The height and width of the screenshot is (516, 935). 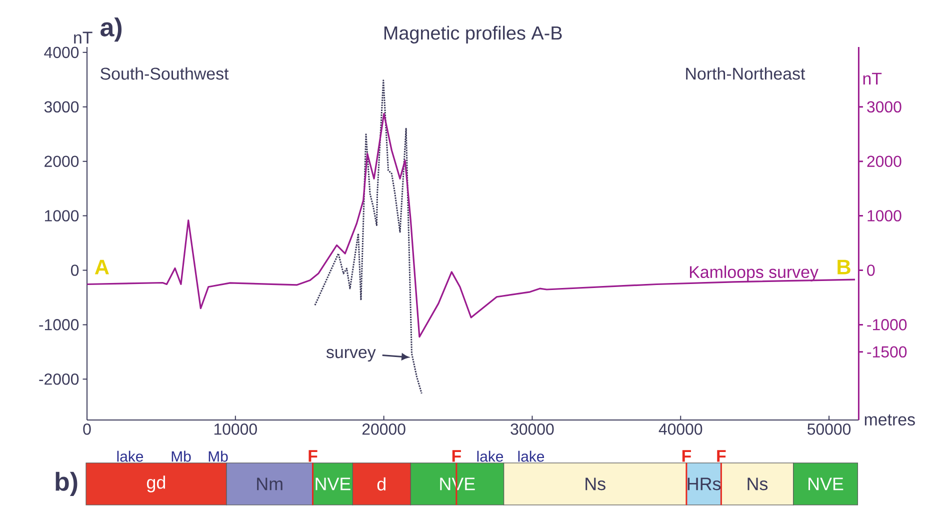 What do you see at coordinates (74, 270) in the screenshot?
I see `y-tick-label: 0` at bounding box center [74, 270].